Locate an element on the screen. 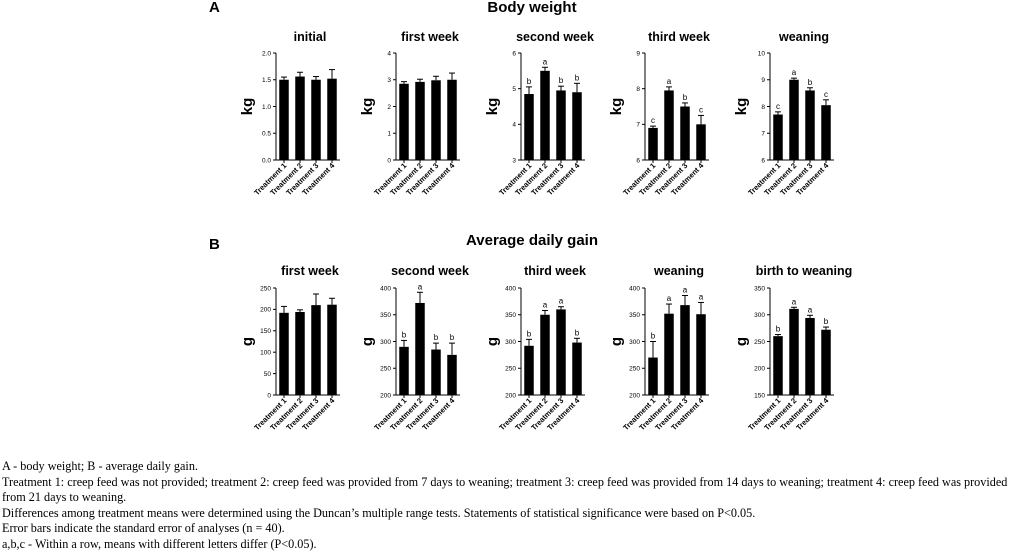 The height and width of the screenshot is (556, 1024). y-tick-label: 1.5 is located at coordinates (266, 80).